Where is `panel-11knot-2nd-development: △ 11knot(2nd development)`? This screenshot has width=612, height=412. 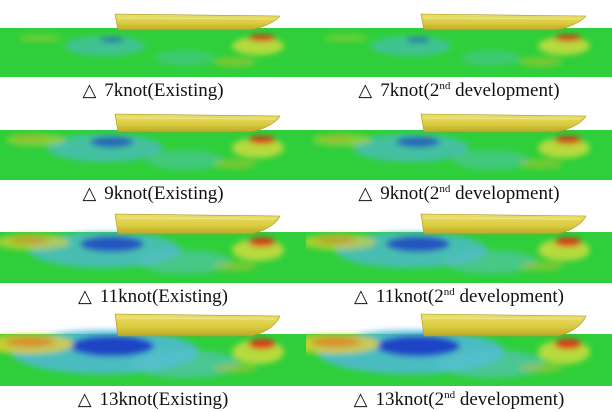 panel-11knot-2nd-development: △ 11knot(2nd development) is located at coordinates (459, 257).